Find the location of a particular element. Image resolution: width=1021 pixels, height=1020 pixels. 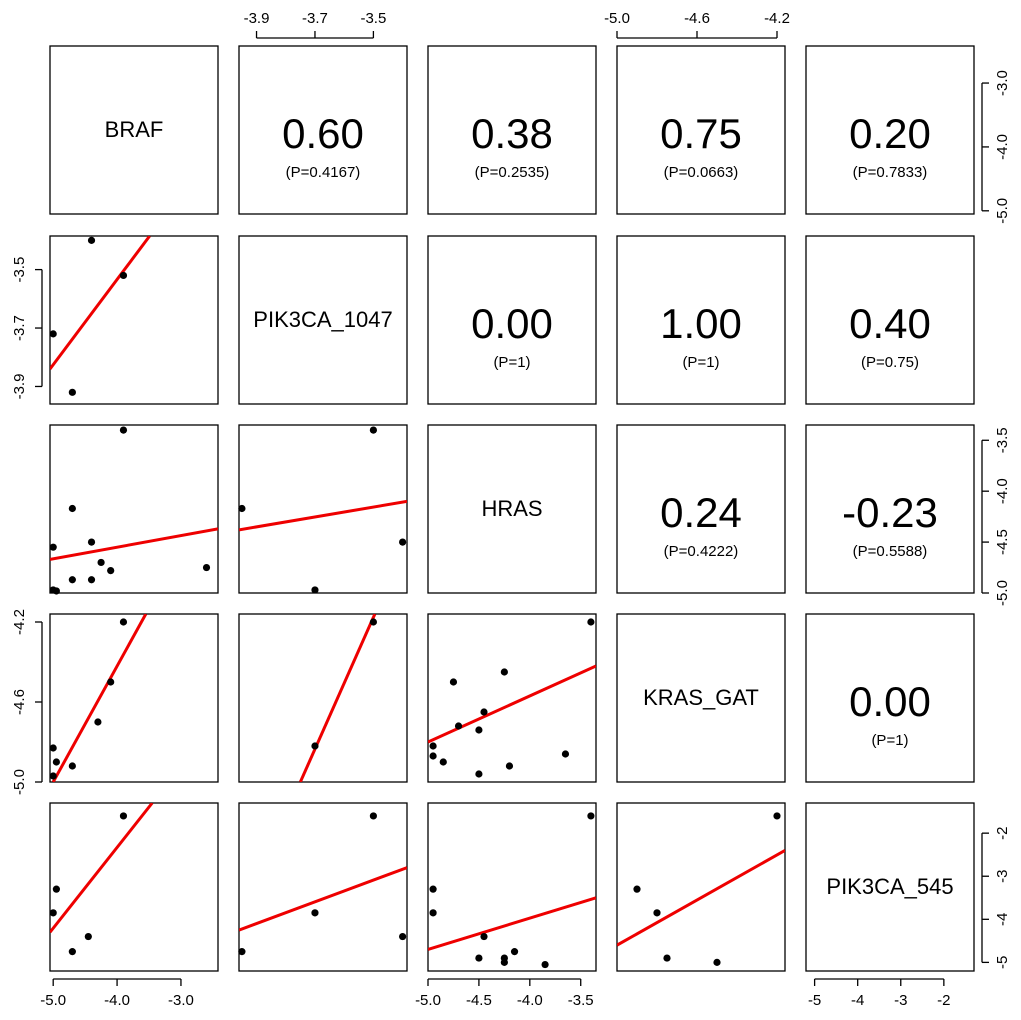

correlation-value: 0.24 is located at coordinates (701, 512).